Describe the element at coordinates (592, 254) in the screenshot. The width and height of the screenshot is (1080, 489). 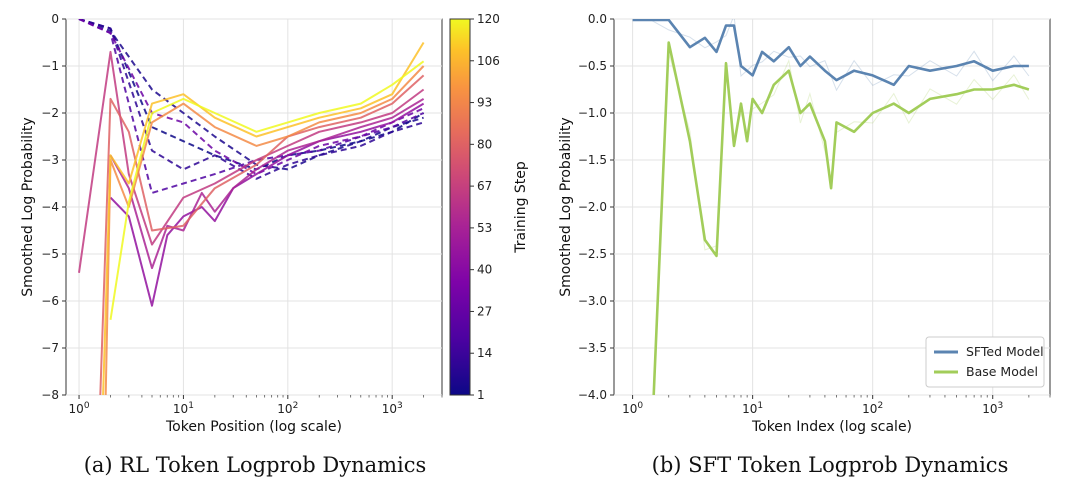
I see `y-tick-label: −2.5` at that location.